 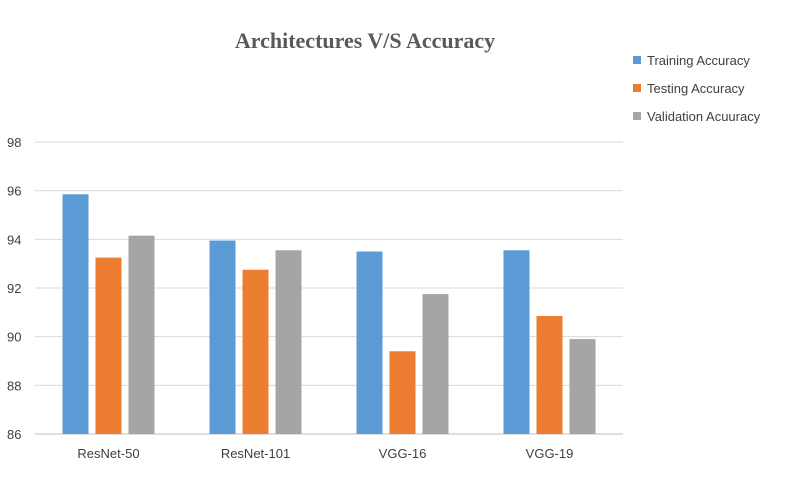 What do you see at coordinates (108, 453) in the screenshot?
I see `x-tick-label: ResNet-50` at bounding box center [108, 453].